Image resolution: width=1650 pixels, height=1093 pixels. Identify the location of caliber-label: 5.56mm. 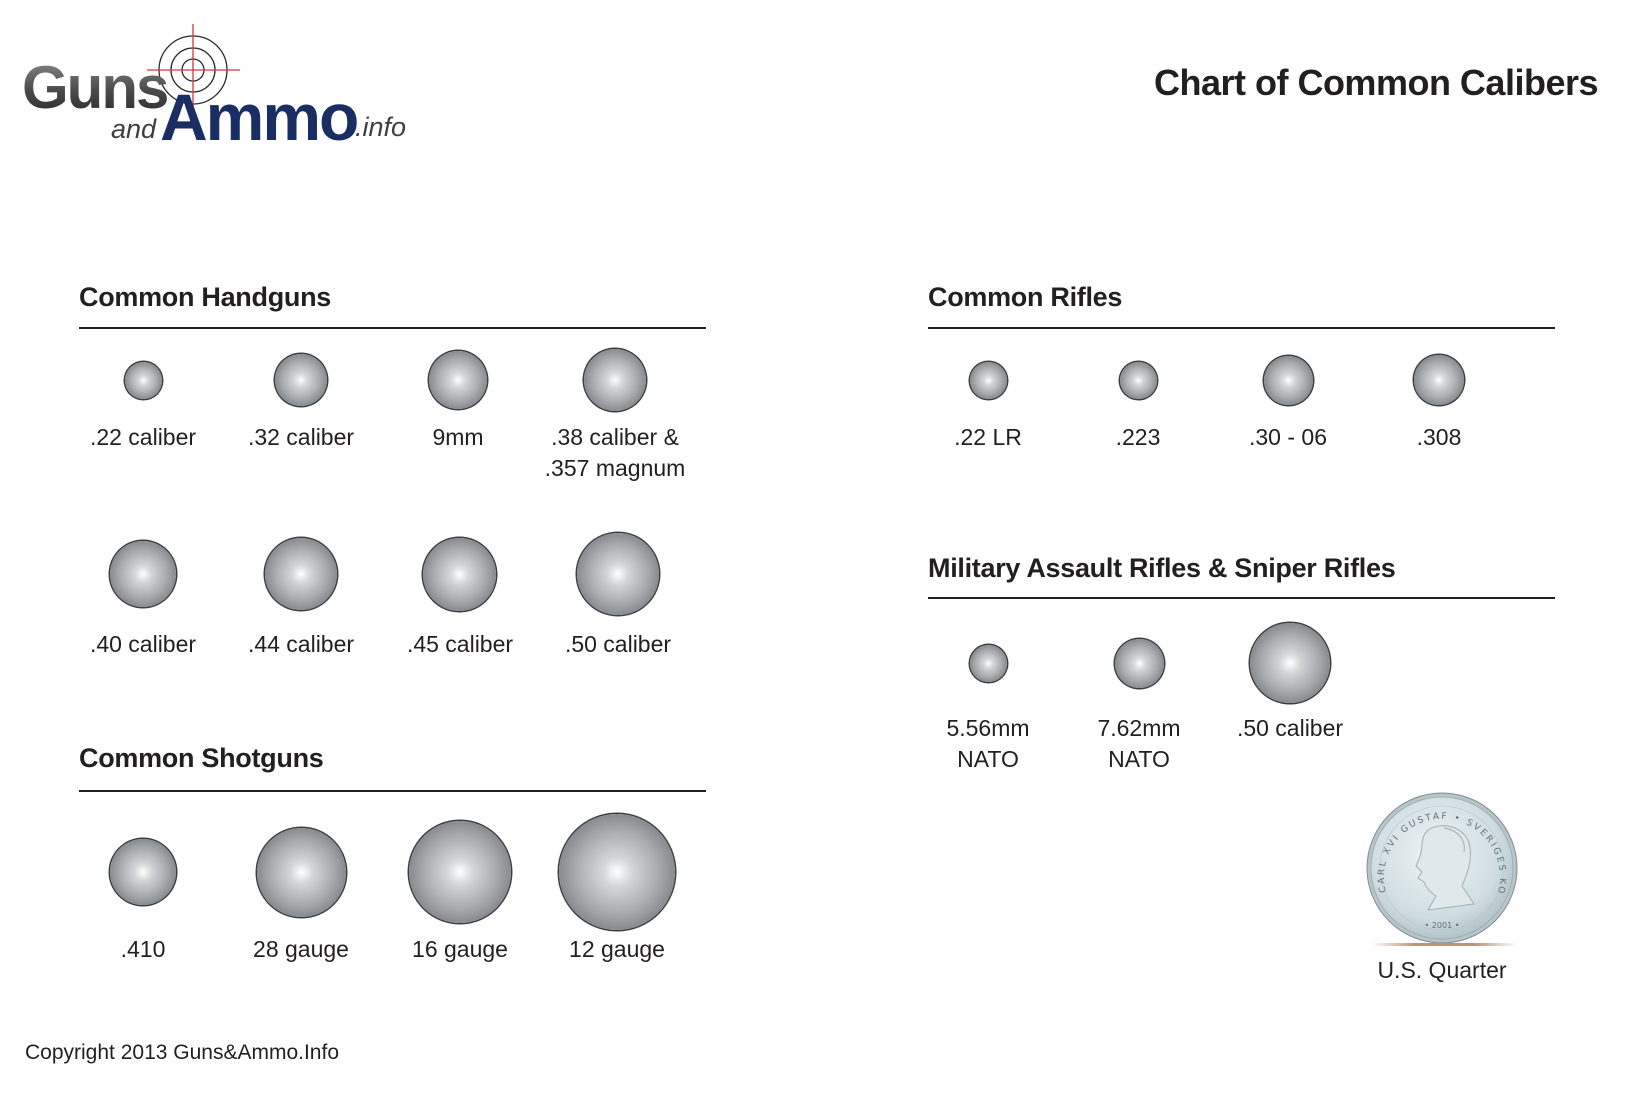
(988, 728).